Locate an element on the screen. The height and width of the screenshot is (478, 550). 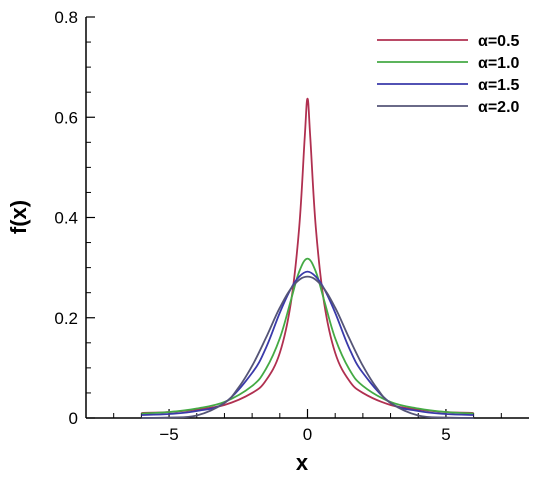
y-axis-title: f(x) is located at coordinates (18, 217).